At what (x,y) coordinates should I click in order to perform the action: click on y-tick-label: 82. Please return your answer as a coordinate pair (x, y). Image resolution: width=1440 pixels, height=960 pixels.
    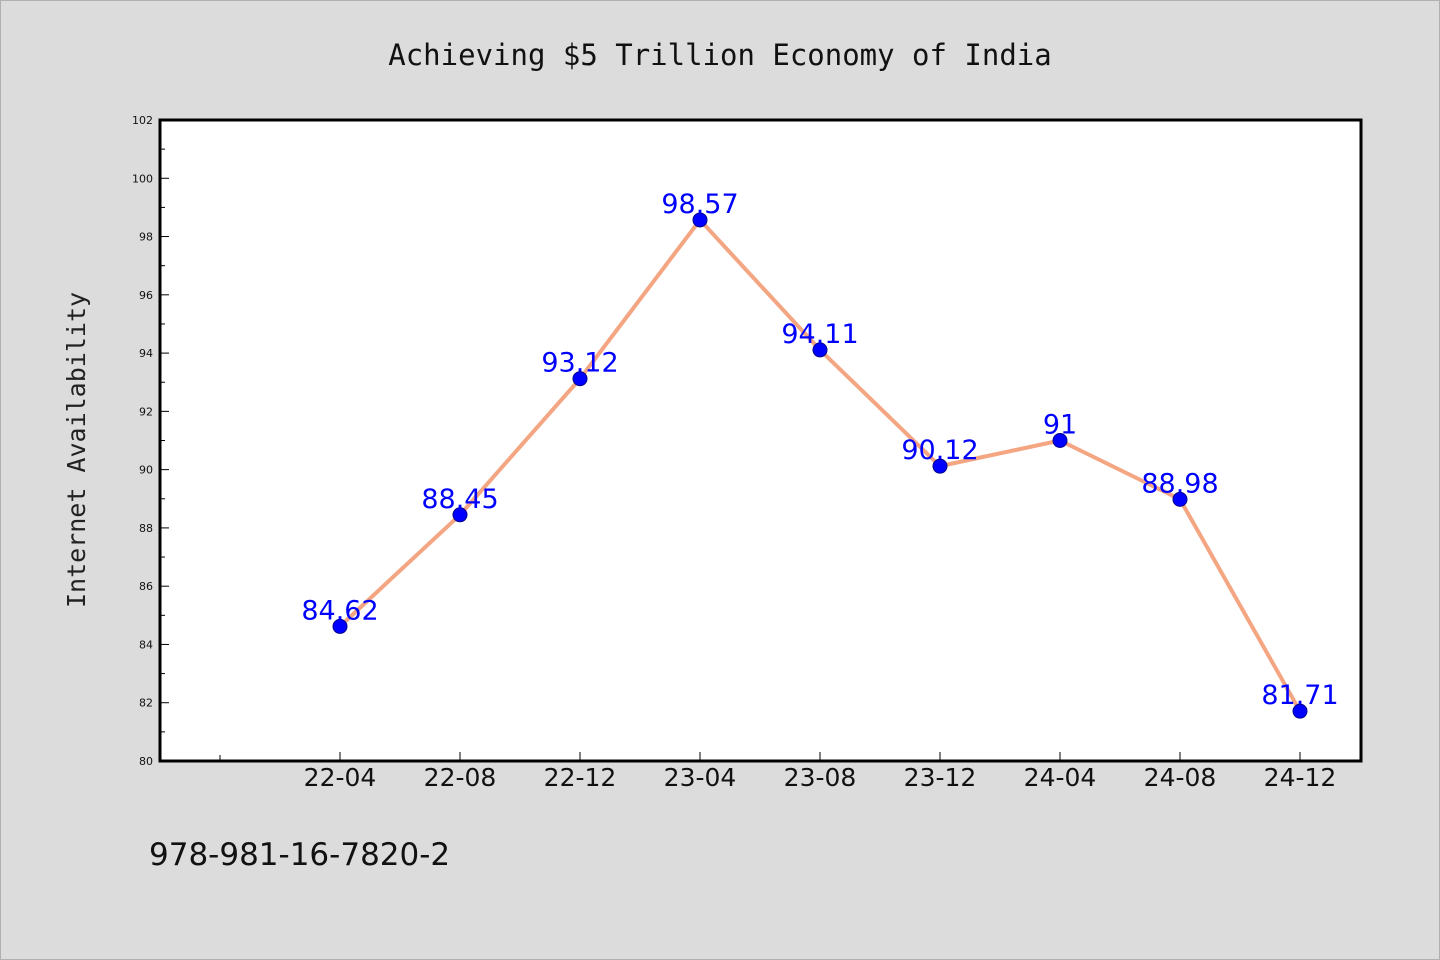
    Looking at the image, I should click on (146, 703).